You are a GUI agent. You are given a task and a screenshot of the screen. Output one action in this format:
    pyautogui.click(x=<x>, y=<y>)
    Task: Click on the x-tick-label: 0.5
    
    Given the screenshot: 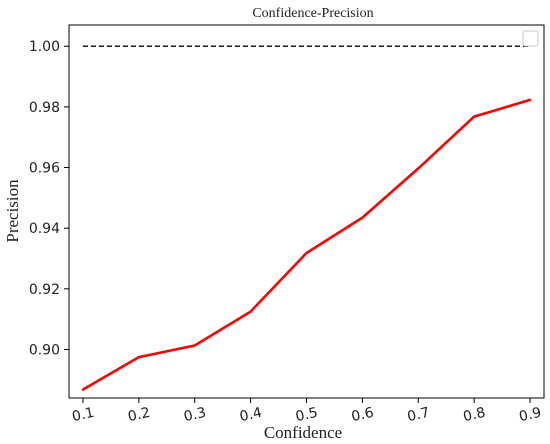 What is the action you would take?
    pyautogui.click(x=306, y=415)
    